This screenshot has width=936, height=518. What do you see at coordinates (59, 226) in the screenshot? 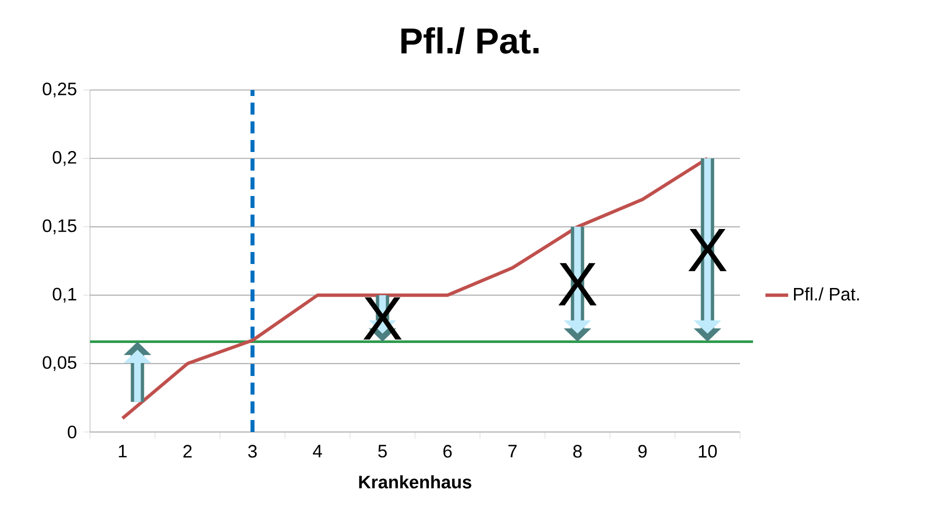
I see `y-tick-label: 0,15` at bounding box center [59, 226].